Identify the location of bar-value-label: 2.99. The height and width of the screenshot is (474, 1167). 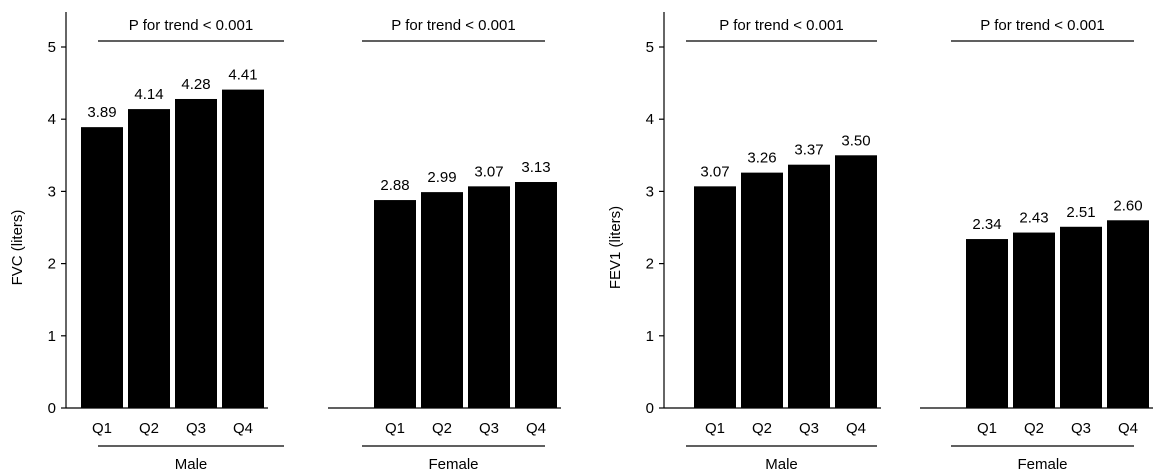
(441, 177).